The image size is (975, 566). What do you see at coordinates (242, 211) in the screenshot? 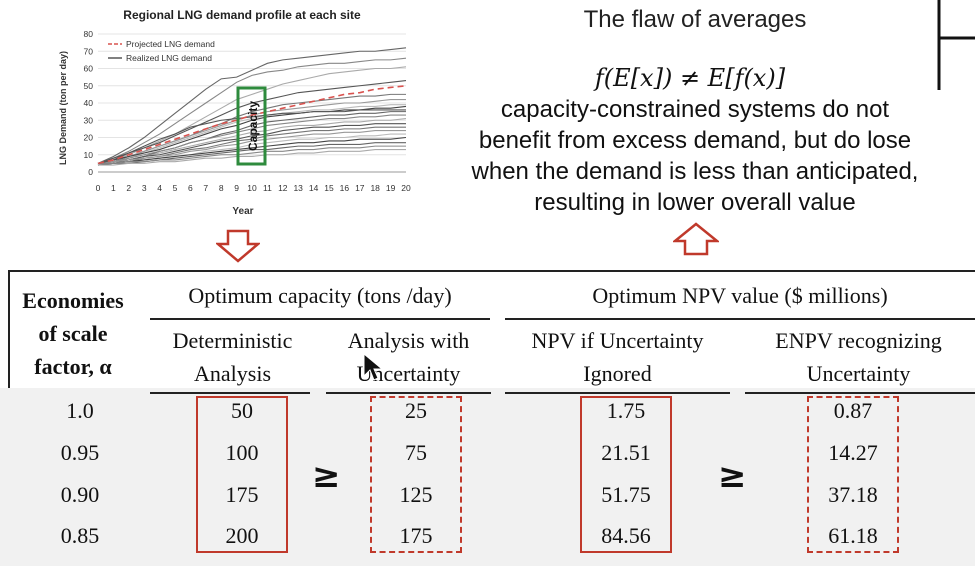
I see `chart-x-axis-label: Year` at bounding box center [242, 211].